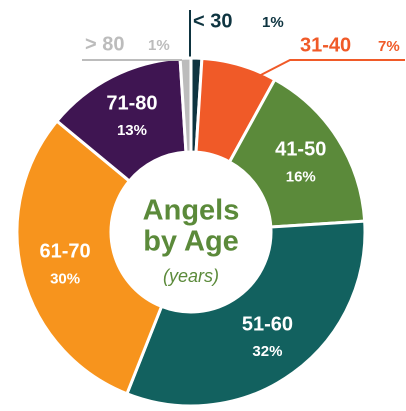  What do you see at coordinates (267, 324) in the screenshot?
I see `slice-label: 51-60` at bounding box center [267, 324].